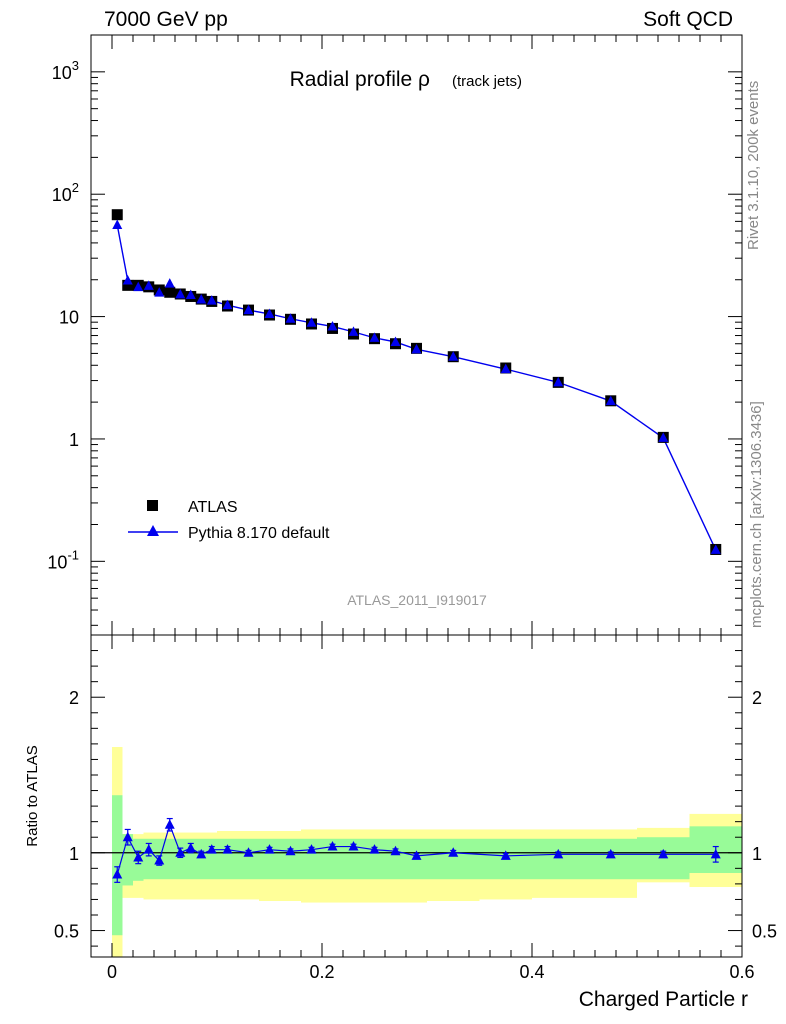 The image size is (786, 1024). I want to click on ratio-y-tick-label: 1, so click(74, 854).